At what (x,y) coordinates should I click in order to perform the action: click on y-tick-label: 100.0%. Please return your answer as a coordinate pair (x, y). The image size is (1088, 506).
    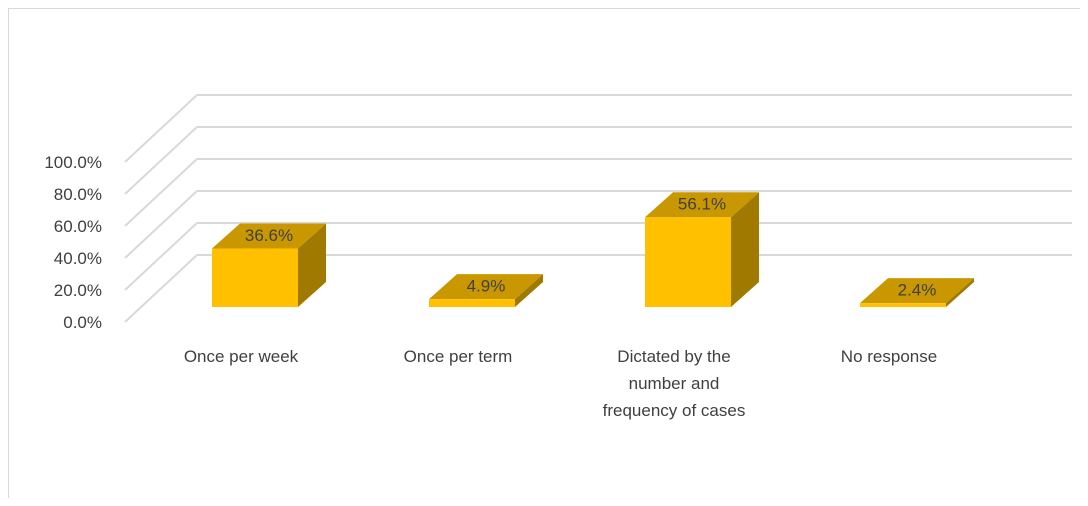
    Looking at the image, I should click on (73, 162).